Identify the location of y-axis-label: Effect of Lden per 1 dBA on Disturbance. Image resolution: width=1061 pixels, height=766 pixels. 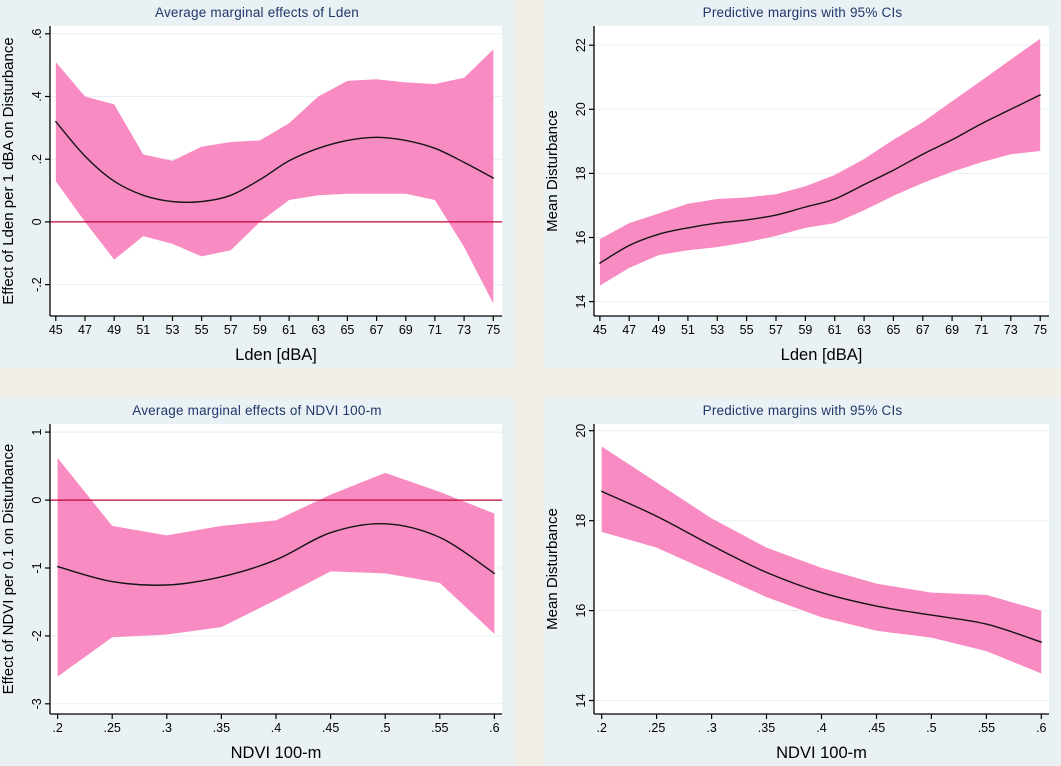
(8, 170).